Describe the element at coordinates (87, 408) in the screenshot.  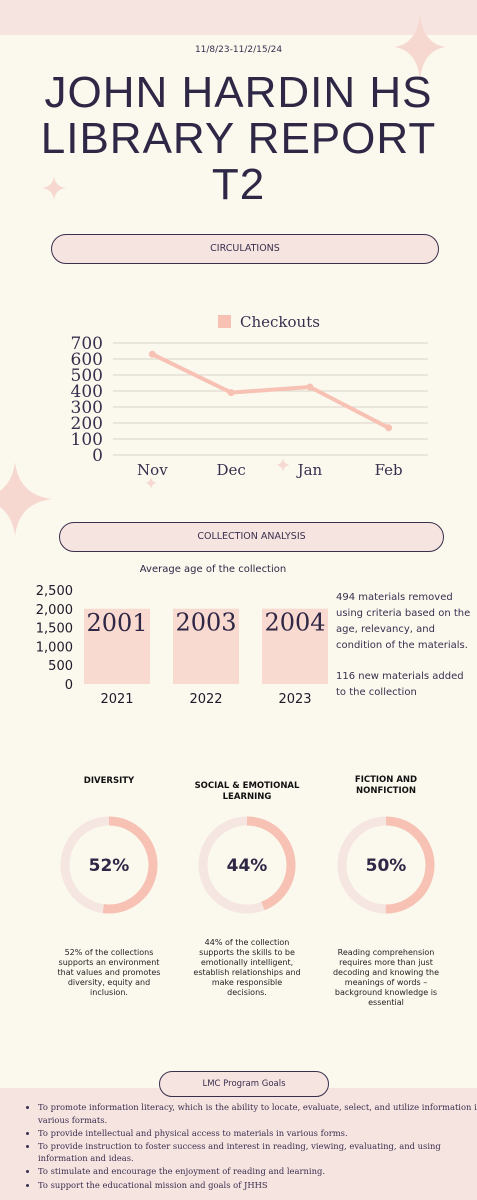
I see `y-tick-label: 300` at that location.